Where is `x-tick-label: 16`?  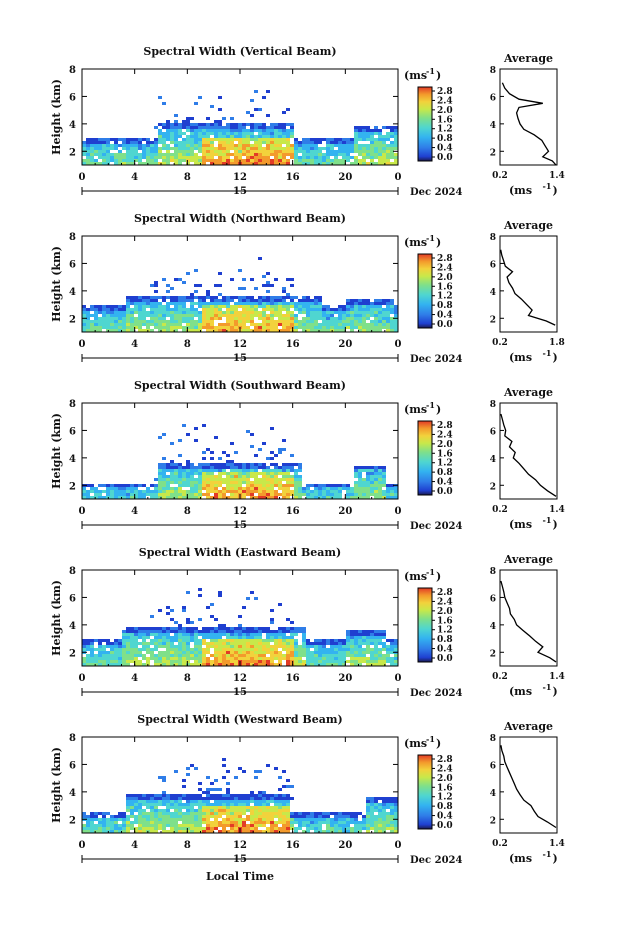
x-tick-label: 16 is located at coordinates (293, 511).